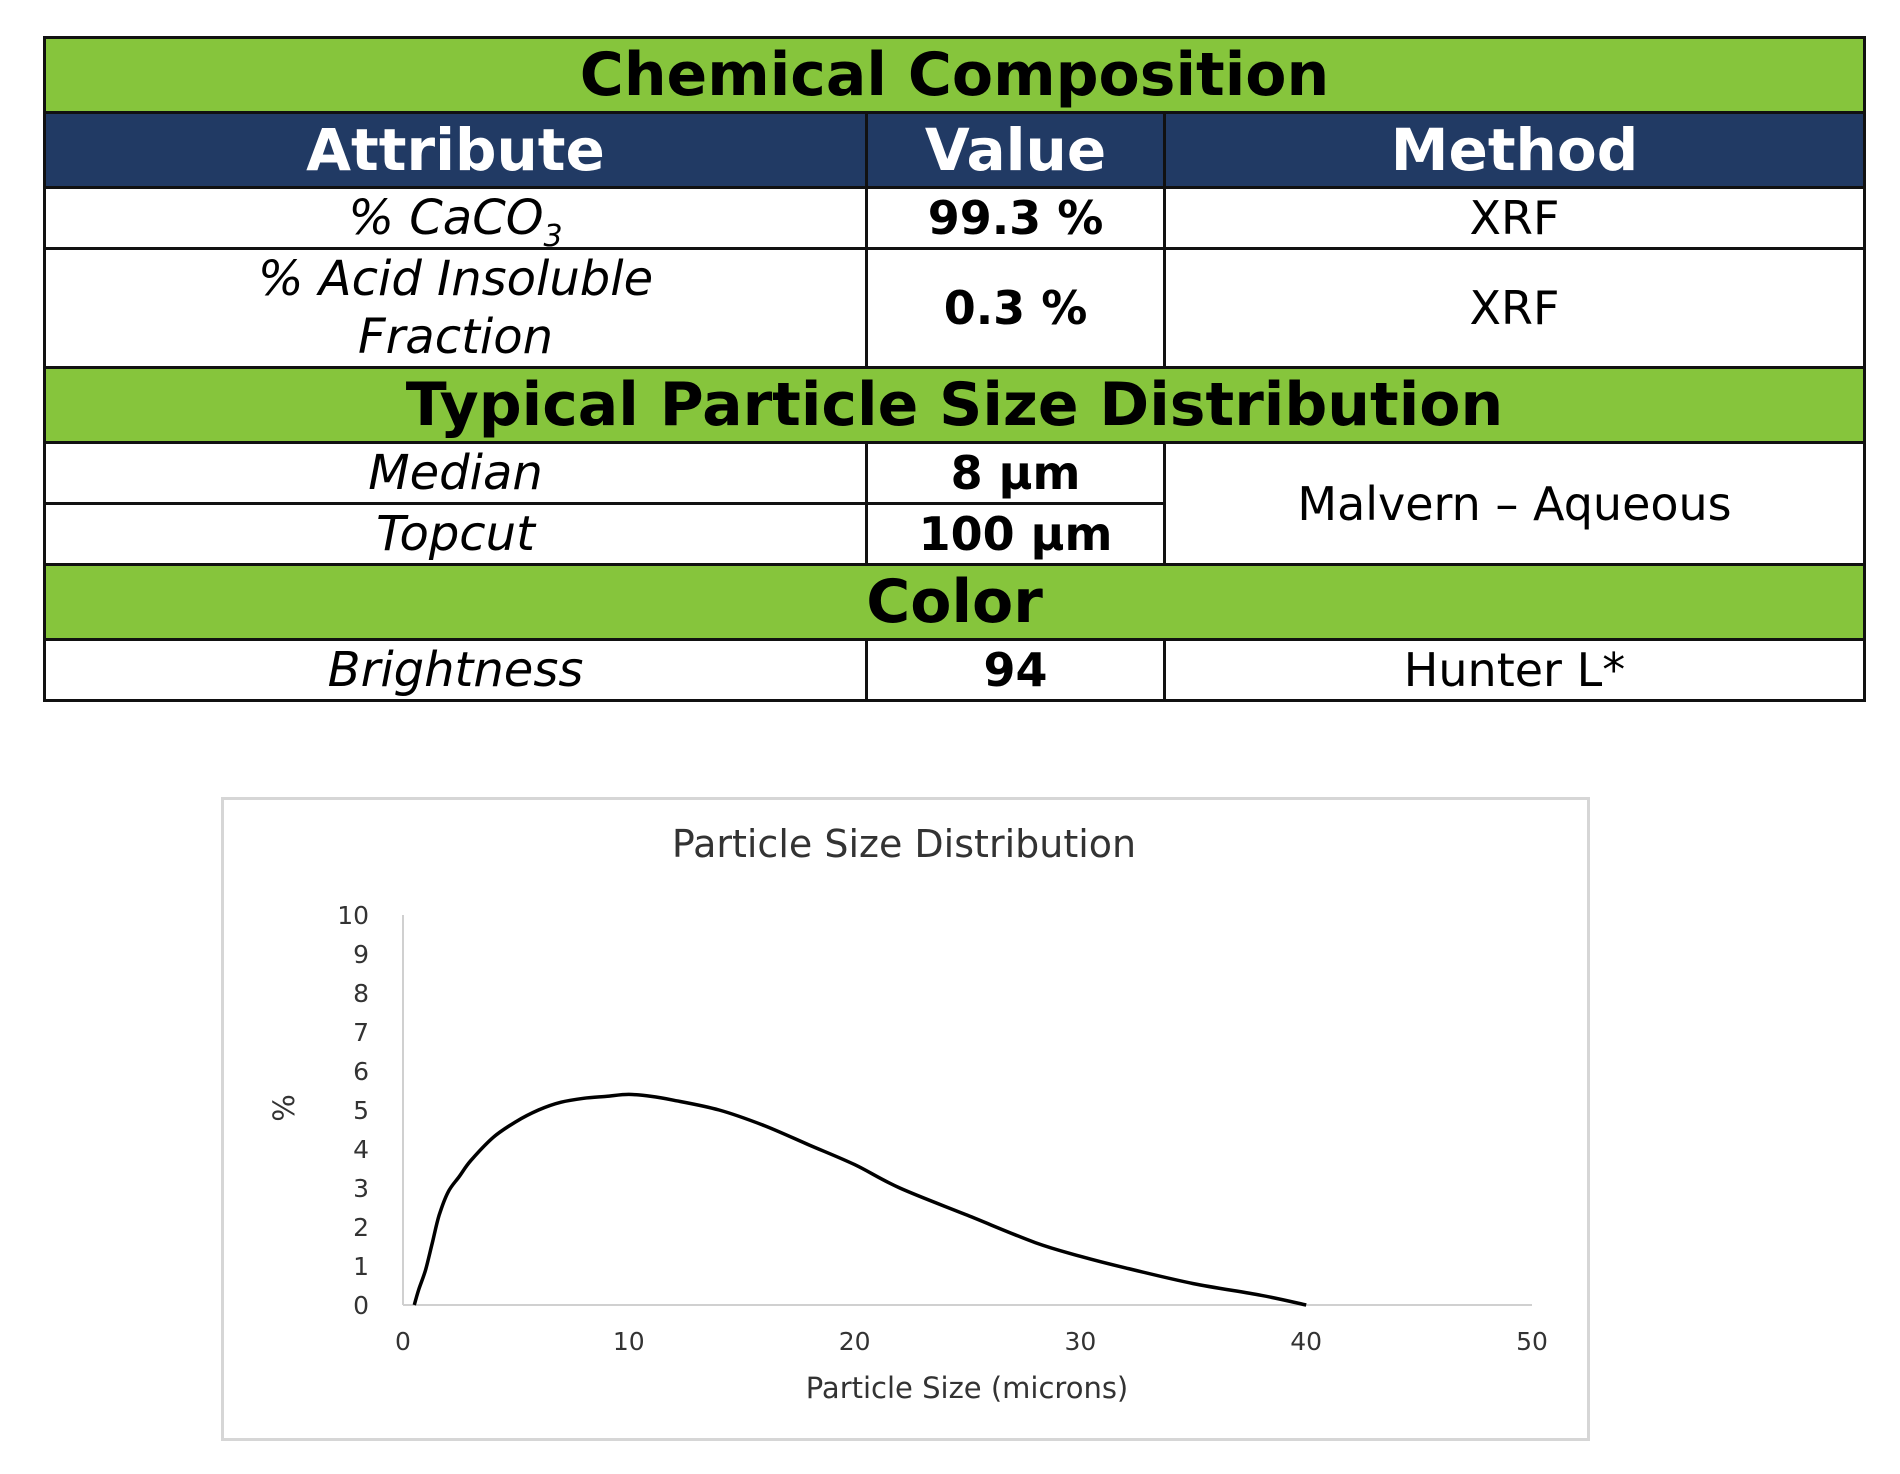 This screenshot has height=1474, width=1900. Describe the element at coordinates (455, 308) in the screenshot. I see `attribute-cell: % Acid Insoluble Fraction` at that location.